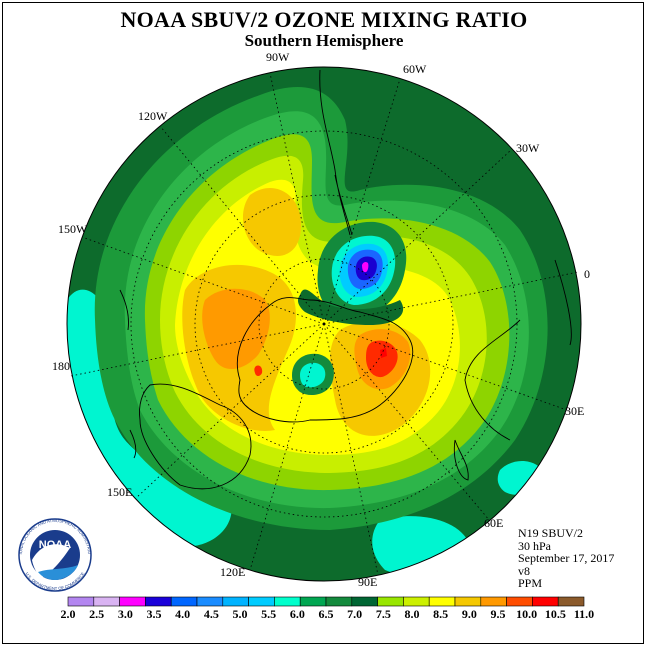 This screenshot has width=648, height=648. Describe the element at coordinates (415, 69) in the screenshot. I see `lon-label-60w: 60W` at that location.